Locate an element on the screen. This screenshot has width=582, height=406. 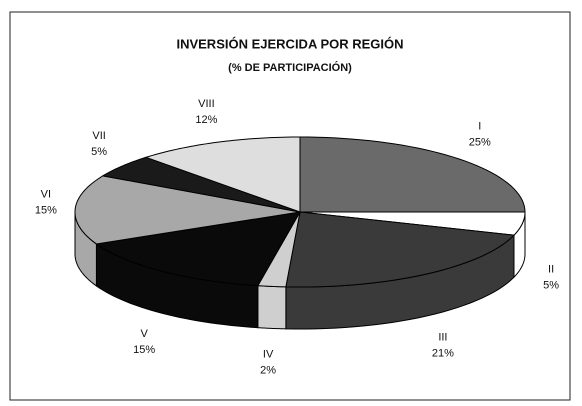
chart-title: INVERSIÓN EJERCIDA POR REGIÓN is located at coordinates (289, 43).